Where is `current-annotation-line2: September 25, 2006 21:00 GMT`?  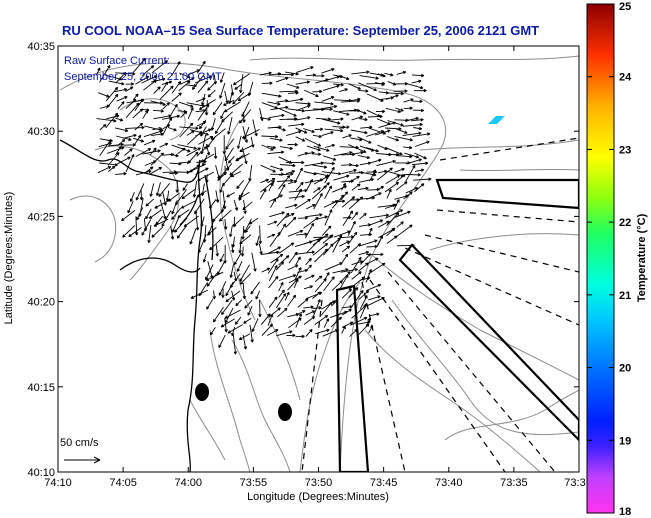
current-annotation-line2: September 25, 2006 21:00 GMT is located at coordinates (143, 77).